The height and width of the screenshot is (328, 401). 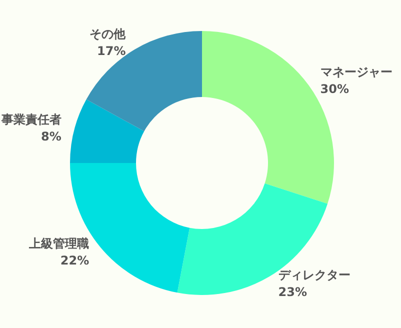 I want to click on data-label: 17%, so click(x=111, y=51).